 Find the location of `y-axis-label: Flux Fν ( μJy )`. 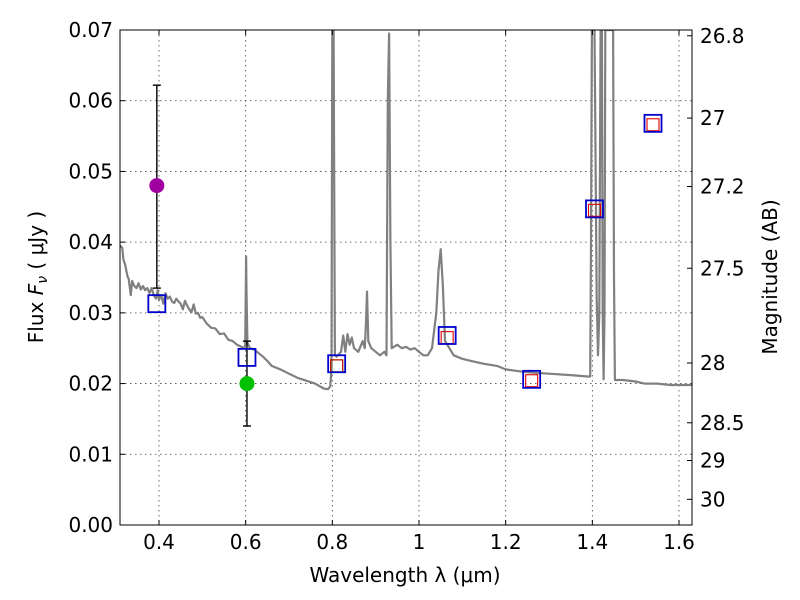

y-axis-label: Flux Fν ( μJy ) is located at coordinates (37, 277).